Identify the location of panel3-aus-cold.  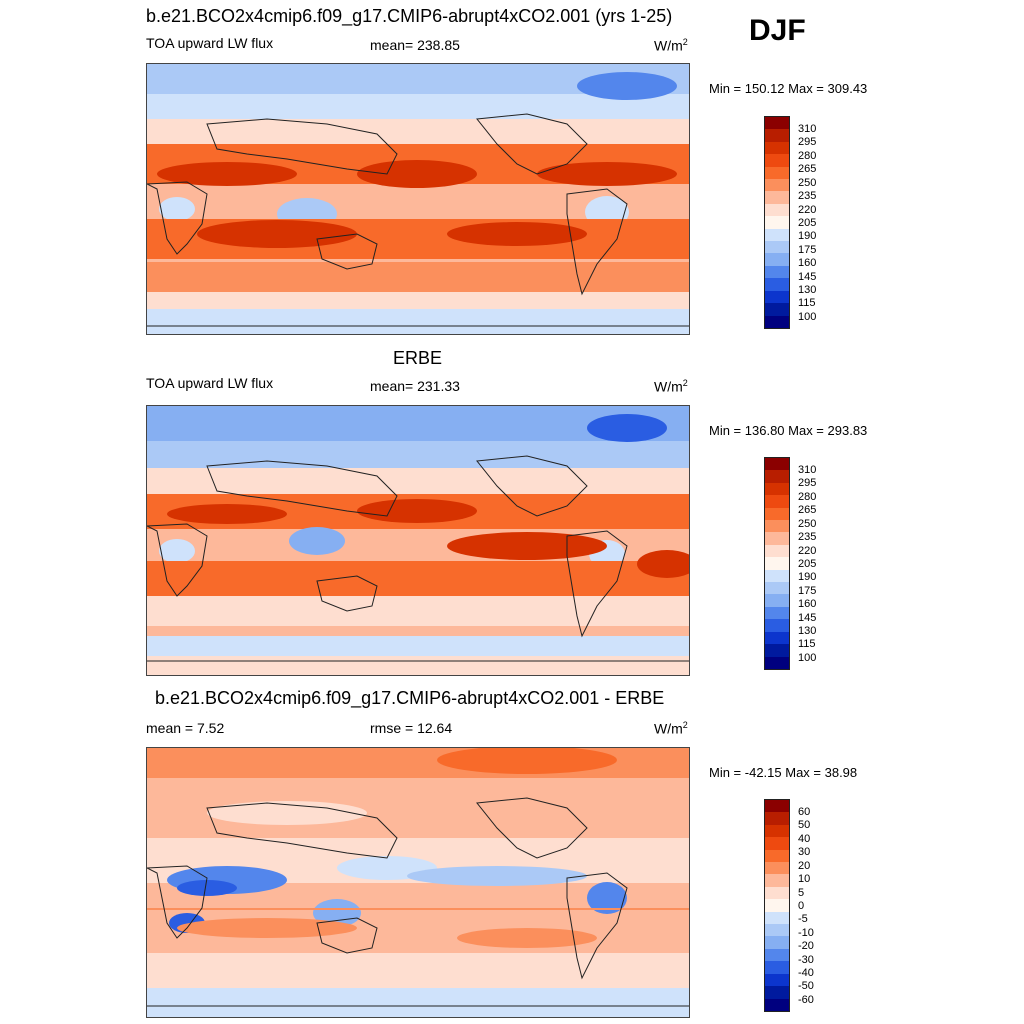
(337, 913).